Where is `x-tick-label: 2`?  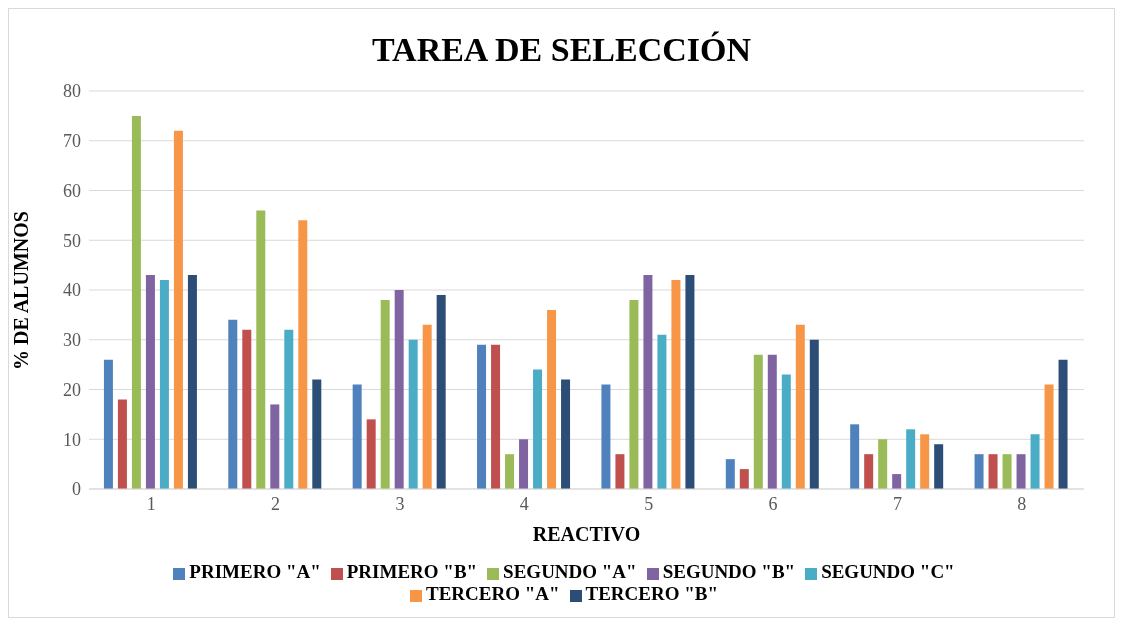
x-tick-label: 2 is located at coordinates (276, 503).